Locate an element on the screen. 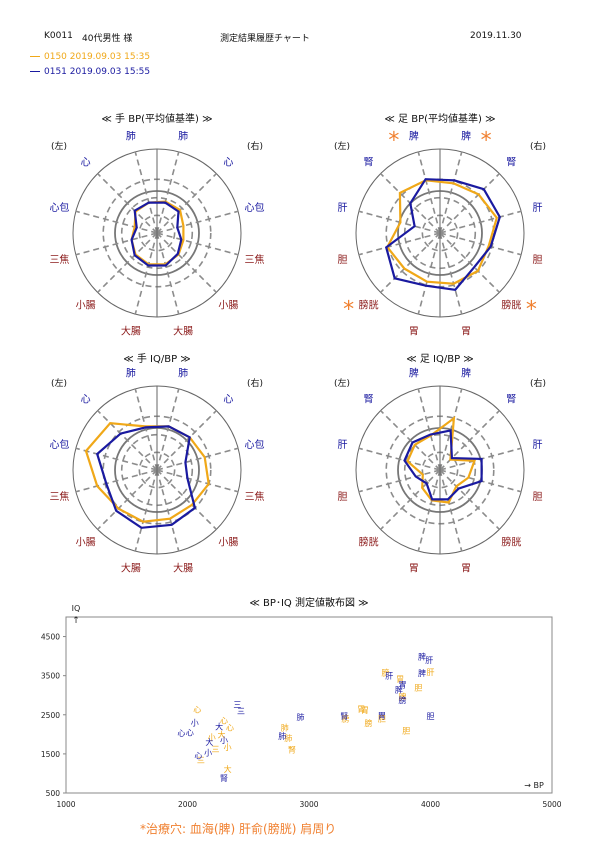  y-tick-label: 1500 is located at coordinates (50, 754).